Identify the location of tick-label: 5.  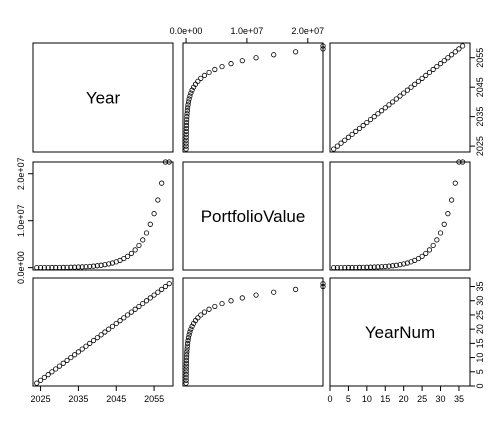
(480, 371).